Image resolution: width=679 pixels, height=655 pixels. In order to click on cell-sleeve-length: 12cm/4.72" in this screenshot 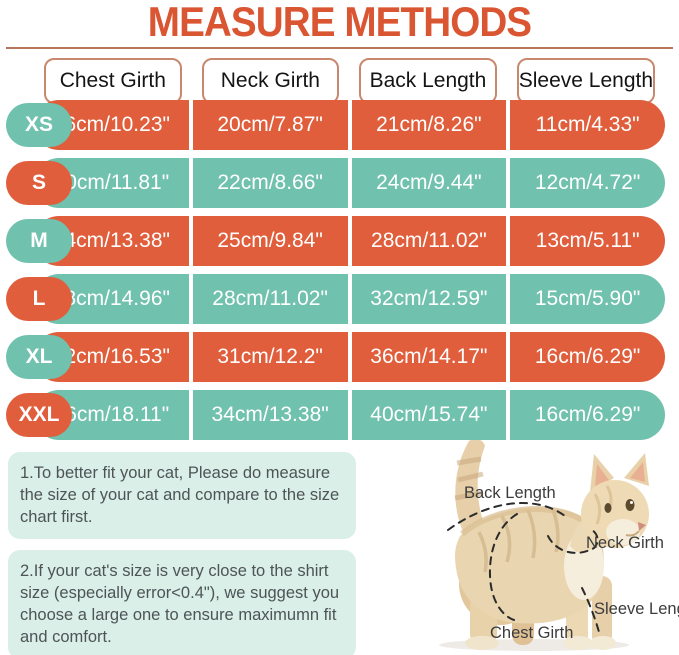, I will do `click(587, 182)`.